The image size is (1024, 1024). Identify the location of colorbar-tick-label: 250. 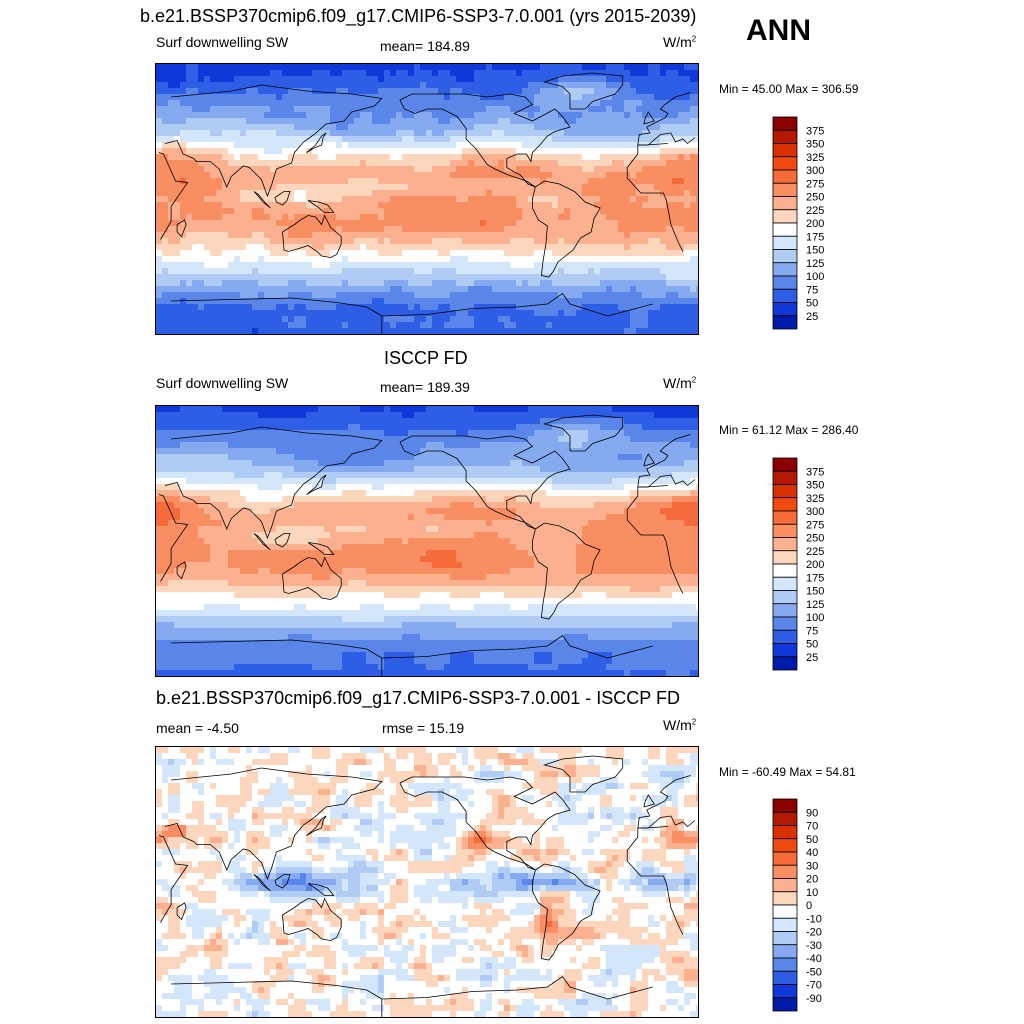
(815, 198).